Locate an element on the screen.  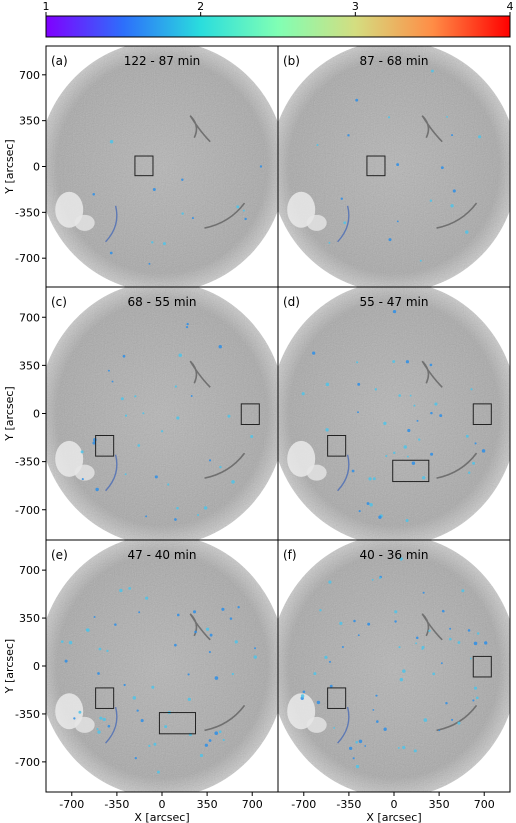
panel-label: (f) is located at coordinates (290, 555).